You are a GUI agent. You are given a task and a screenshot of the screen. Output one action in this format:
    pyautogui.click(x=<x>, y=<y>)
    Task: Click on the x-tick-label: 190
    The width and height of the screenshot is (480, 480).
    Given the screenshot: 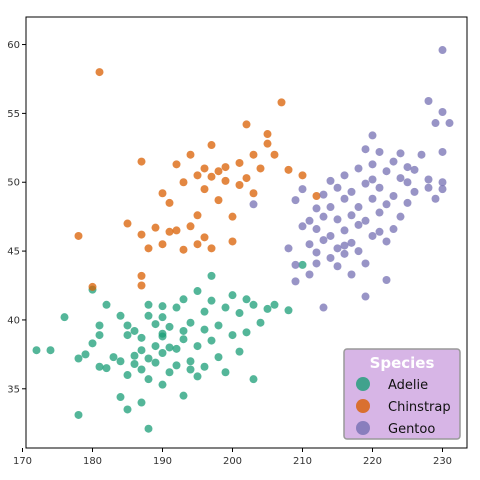 What is the action you would take?
    pyautogui.click(x=162, y=461)
    